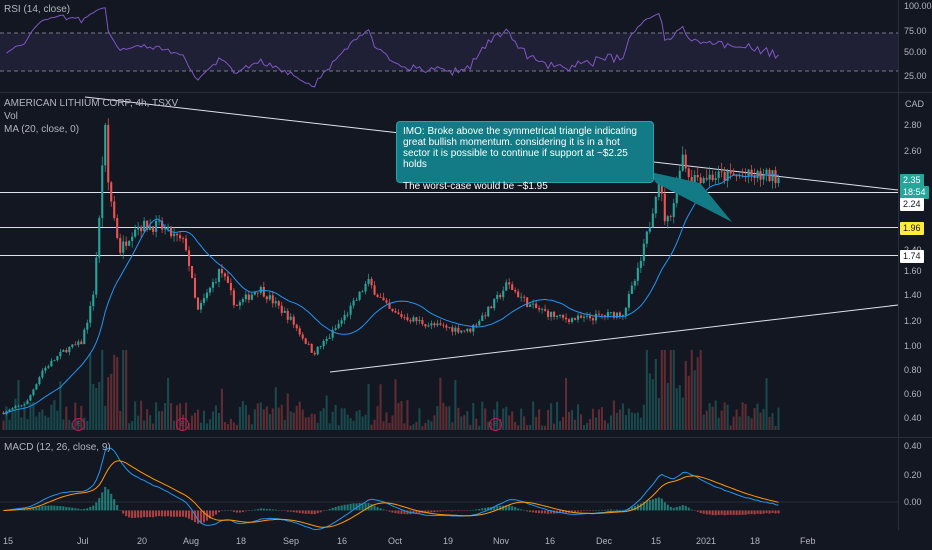 Image resolution: width=932 pixels, height=550 pixels. Describe the element at coordinates (83, 541) in the screenshot. I see `time-tick: Jul` at that location.